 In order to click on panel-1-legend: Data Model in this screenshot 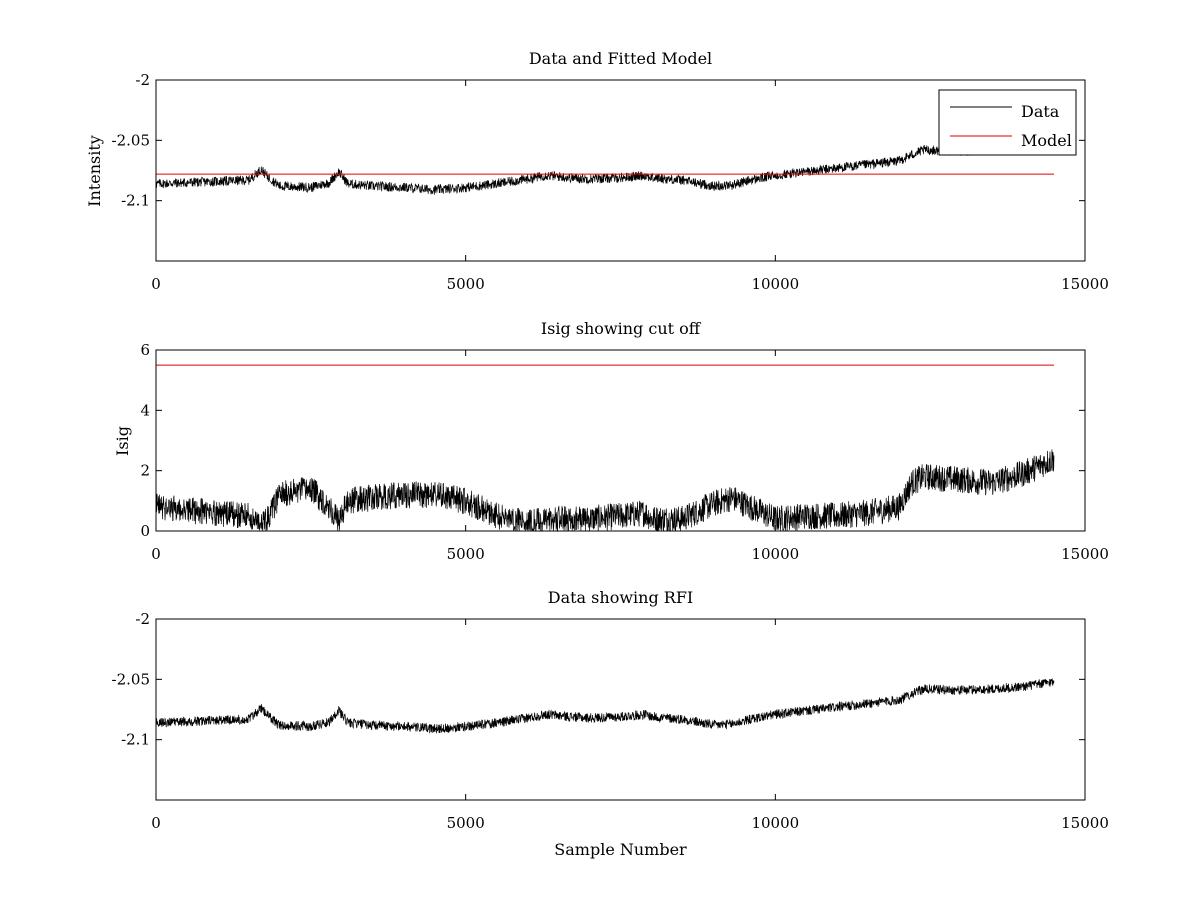, I will do `click(1007, 122)`.